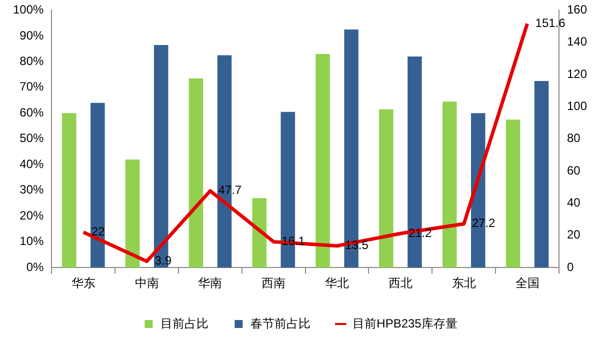  Describe the element at coordinates (527, 283) in the screenshot. I see `x-tick-label: 全国` at that location.